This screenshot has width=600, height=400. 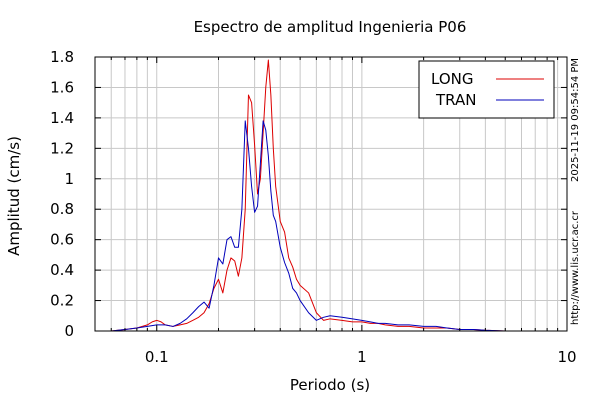 What do you see at coordinates (575, 267) in the screenshot?
I see `source-url-text: http://www.lis.ucr.ac.cr` at bounding box center [575, 267].